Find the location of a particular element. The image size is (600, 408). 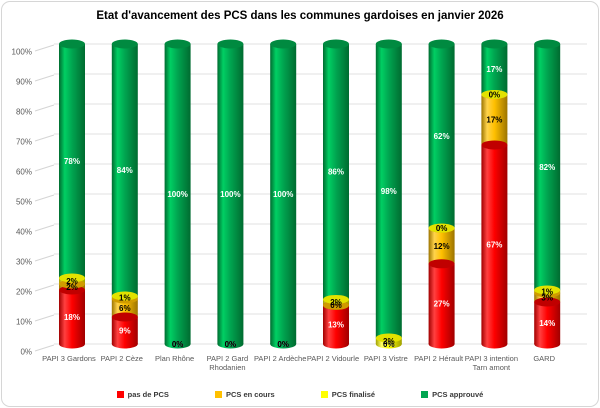

legend-item-PCS-en-cours: PCS en cours is located at coordinates (244, 394).